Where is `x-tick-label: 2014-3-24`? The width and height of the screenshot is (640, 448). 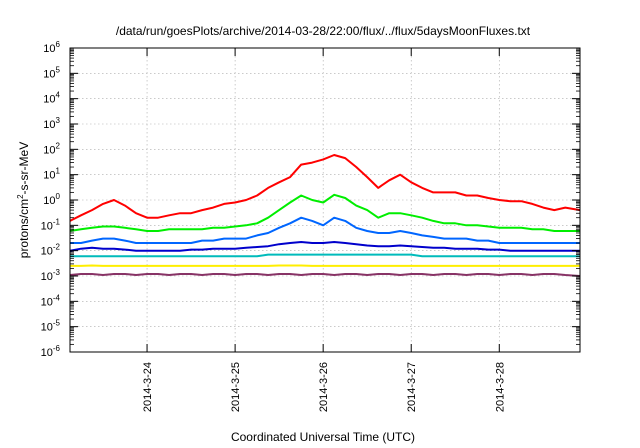
x-tick-label: 2014-3-24 is located at coordinates (148, 387).